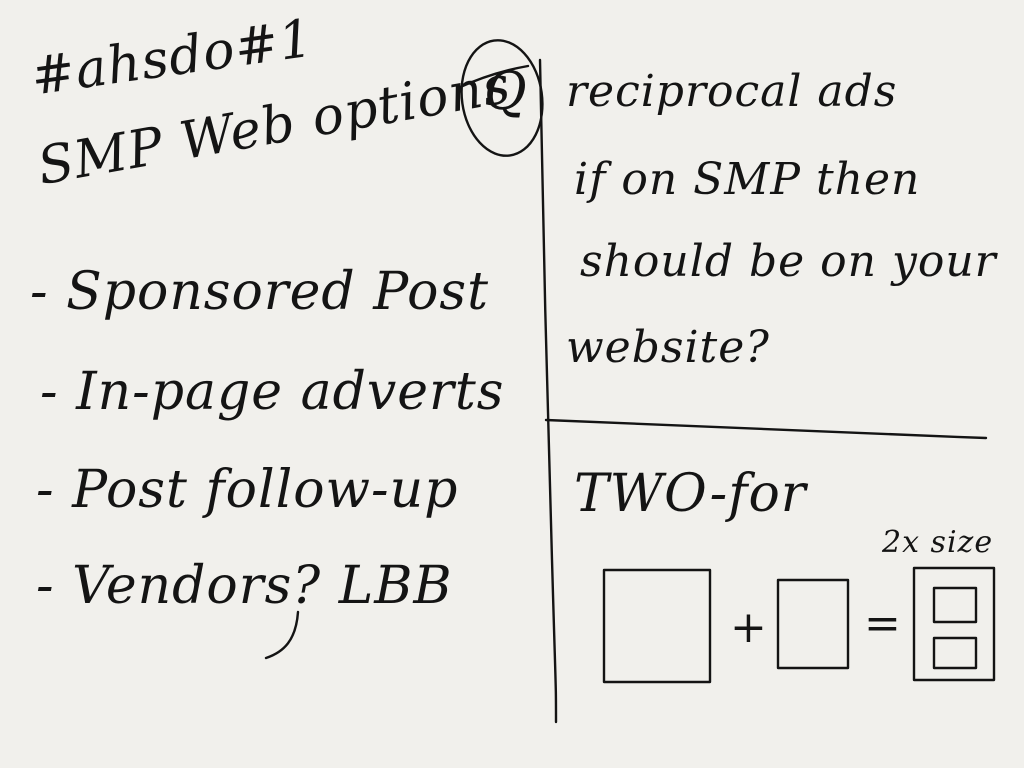 This screenshot has height=768, width=1024. What do you see at coordinates (272, 392) in the screenshot?
I see `bullet-in-page-adverts: - In-page adverts` at bounding box center [272, 392].